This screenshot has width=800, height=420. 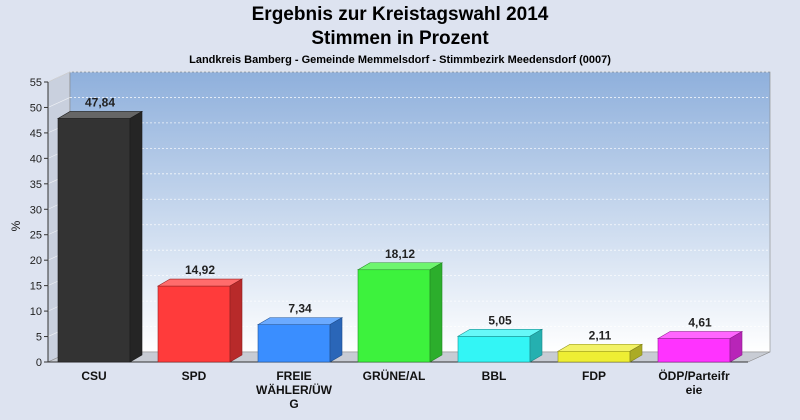 I want to click on bar-value-label: 5,05, so click(x=500, y=320).